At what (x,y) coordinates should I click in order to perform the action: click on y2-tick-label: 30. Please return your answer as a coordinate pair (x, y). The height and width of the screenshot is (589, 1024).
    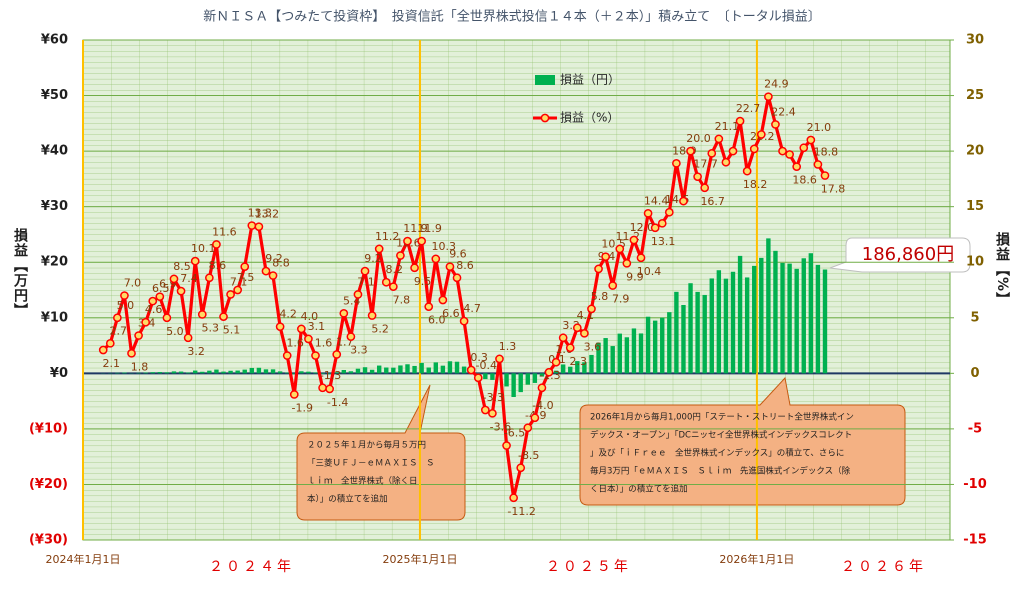
    Looking at the image, I should click on (975, 40).